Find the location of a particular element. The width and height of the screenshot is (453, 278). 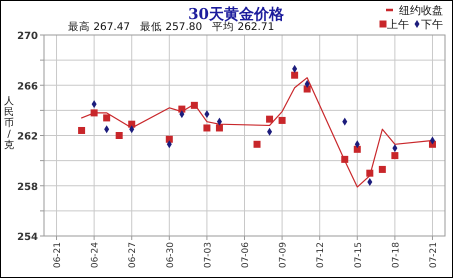

chart-subtitle: 最高 267.47 最低 257.80 平均 262.71 is located at coordinates (171, 26).